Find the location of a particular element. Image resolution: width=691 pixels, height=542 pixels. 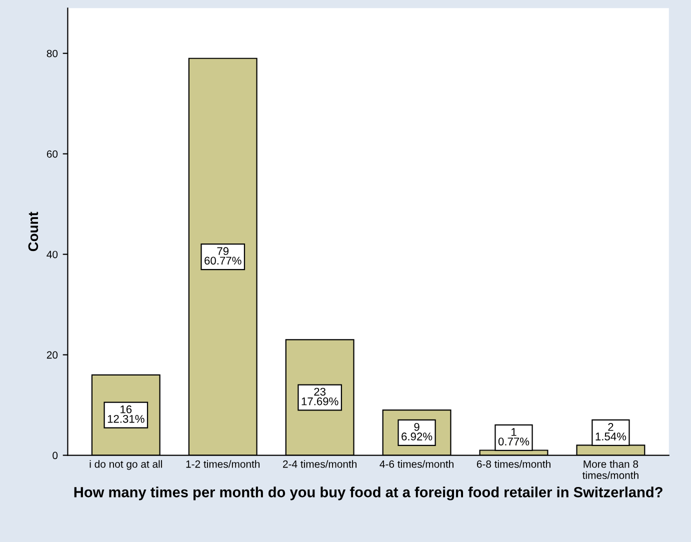

x-tick-label: i do not go at all is located at coordinates (126, 465).